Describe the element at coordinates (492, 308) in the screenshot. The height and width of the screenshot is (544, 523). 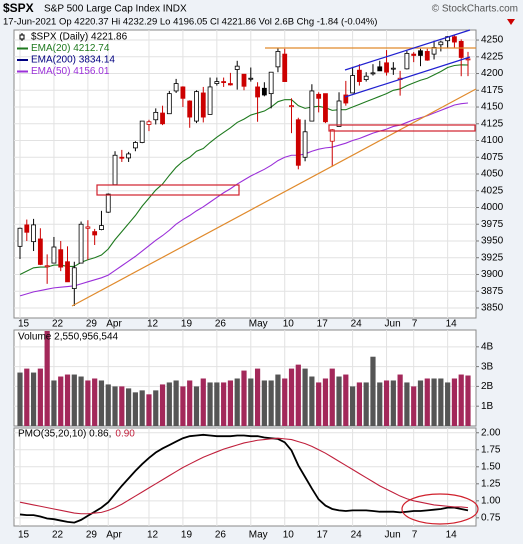
I see `y-tick-label: 3850` at that location.